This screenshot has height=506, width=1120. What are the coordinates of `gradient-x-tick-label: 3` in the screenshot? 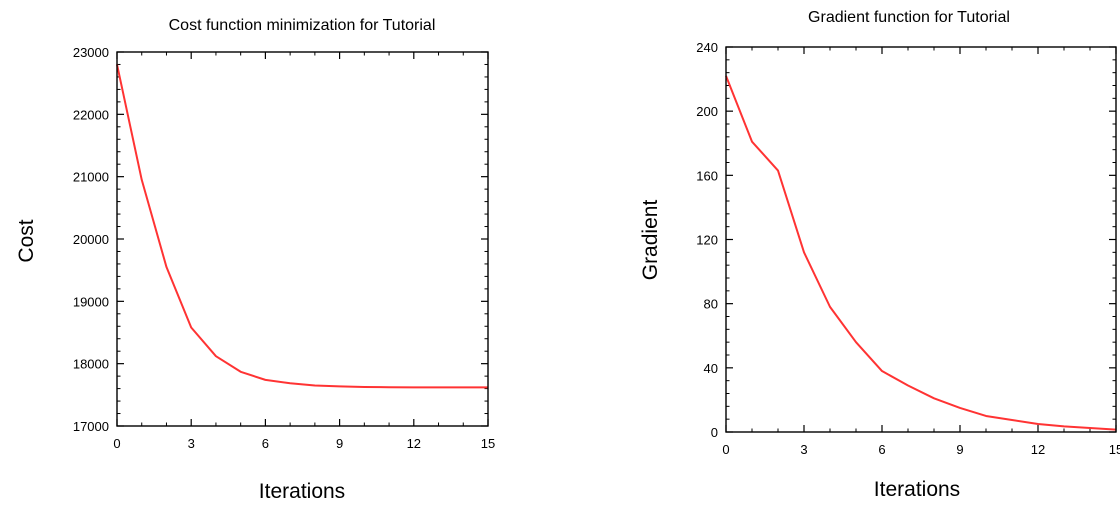 It's located at (803, 449).